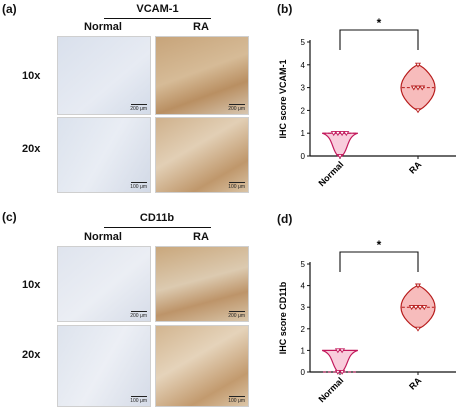  Describe the element at coordinates (285, 219) in the screenshot. I see `panel-d-letter: (d)` at that location.